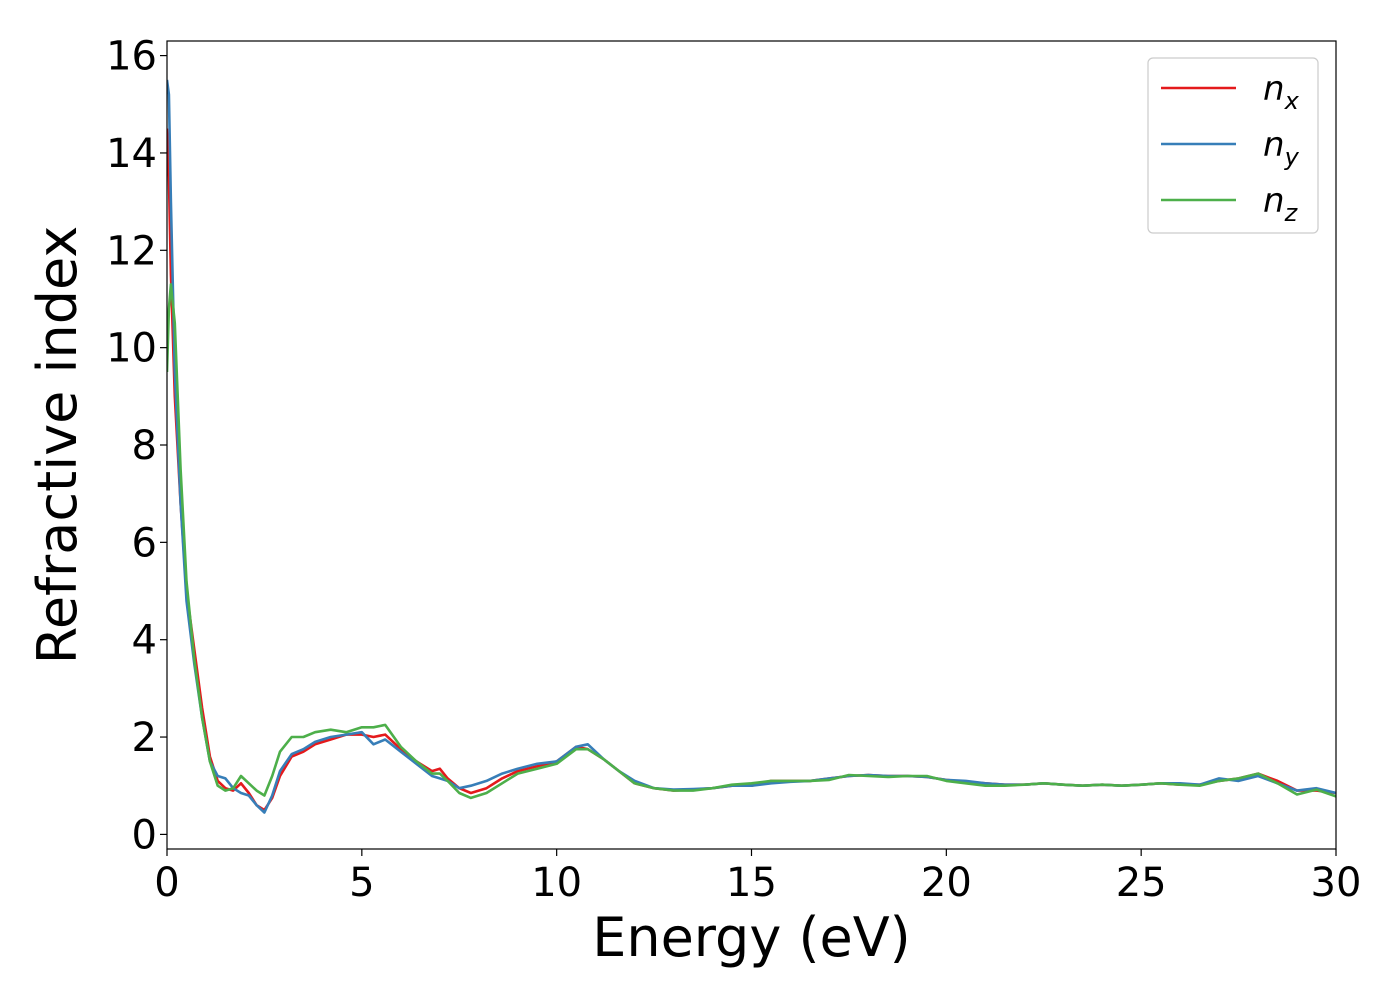 The width and height of the screenshot is (1400, 1000). I want to click on legend-label: nz, so click(1281, 204).